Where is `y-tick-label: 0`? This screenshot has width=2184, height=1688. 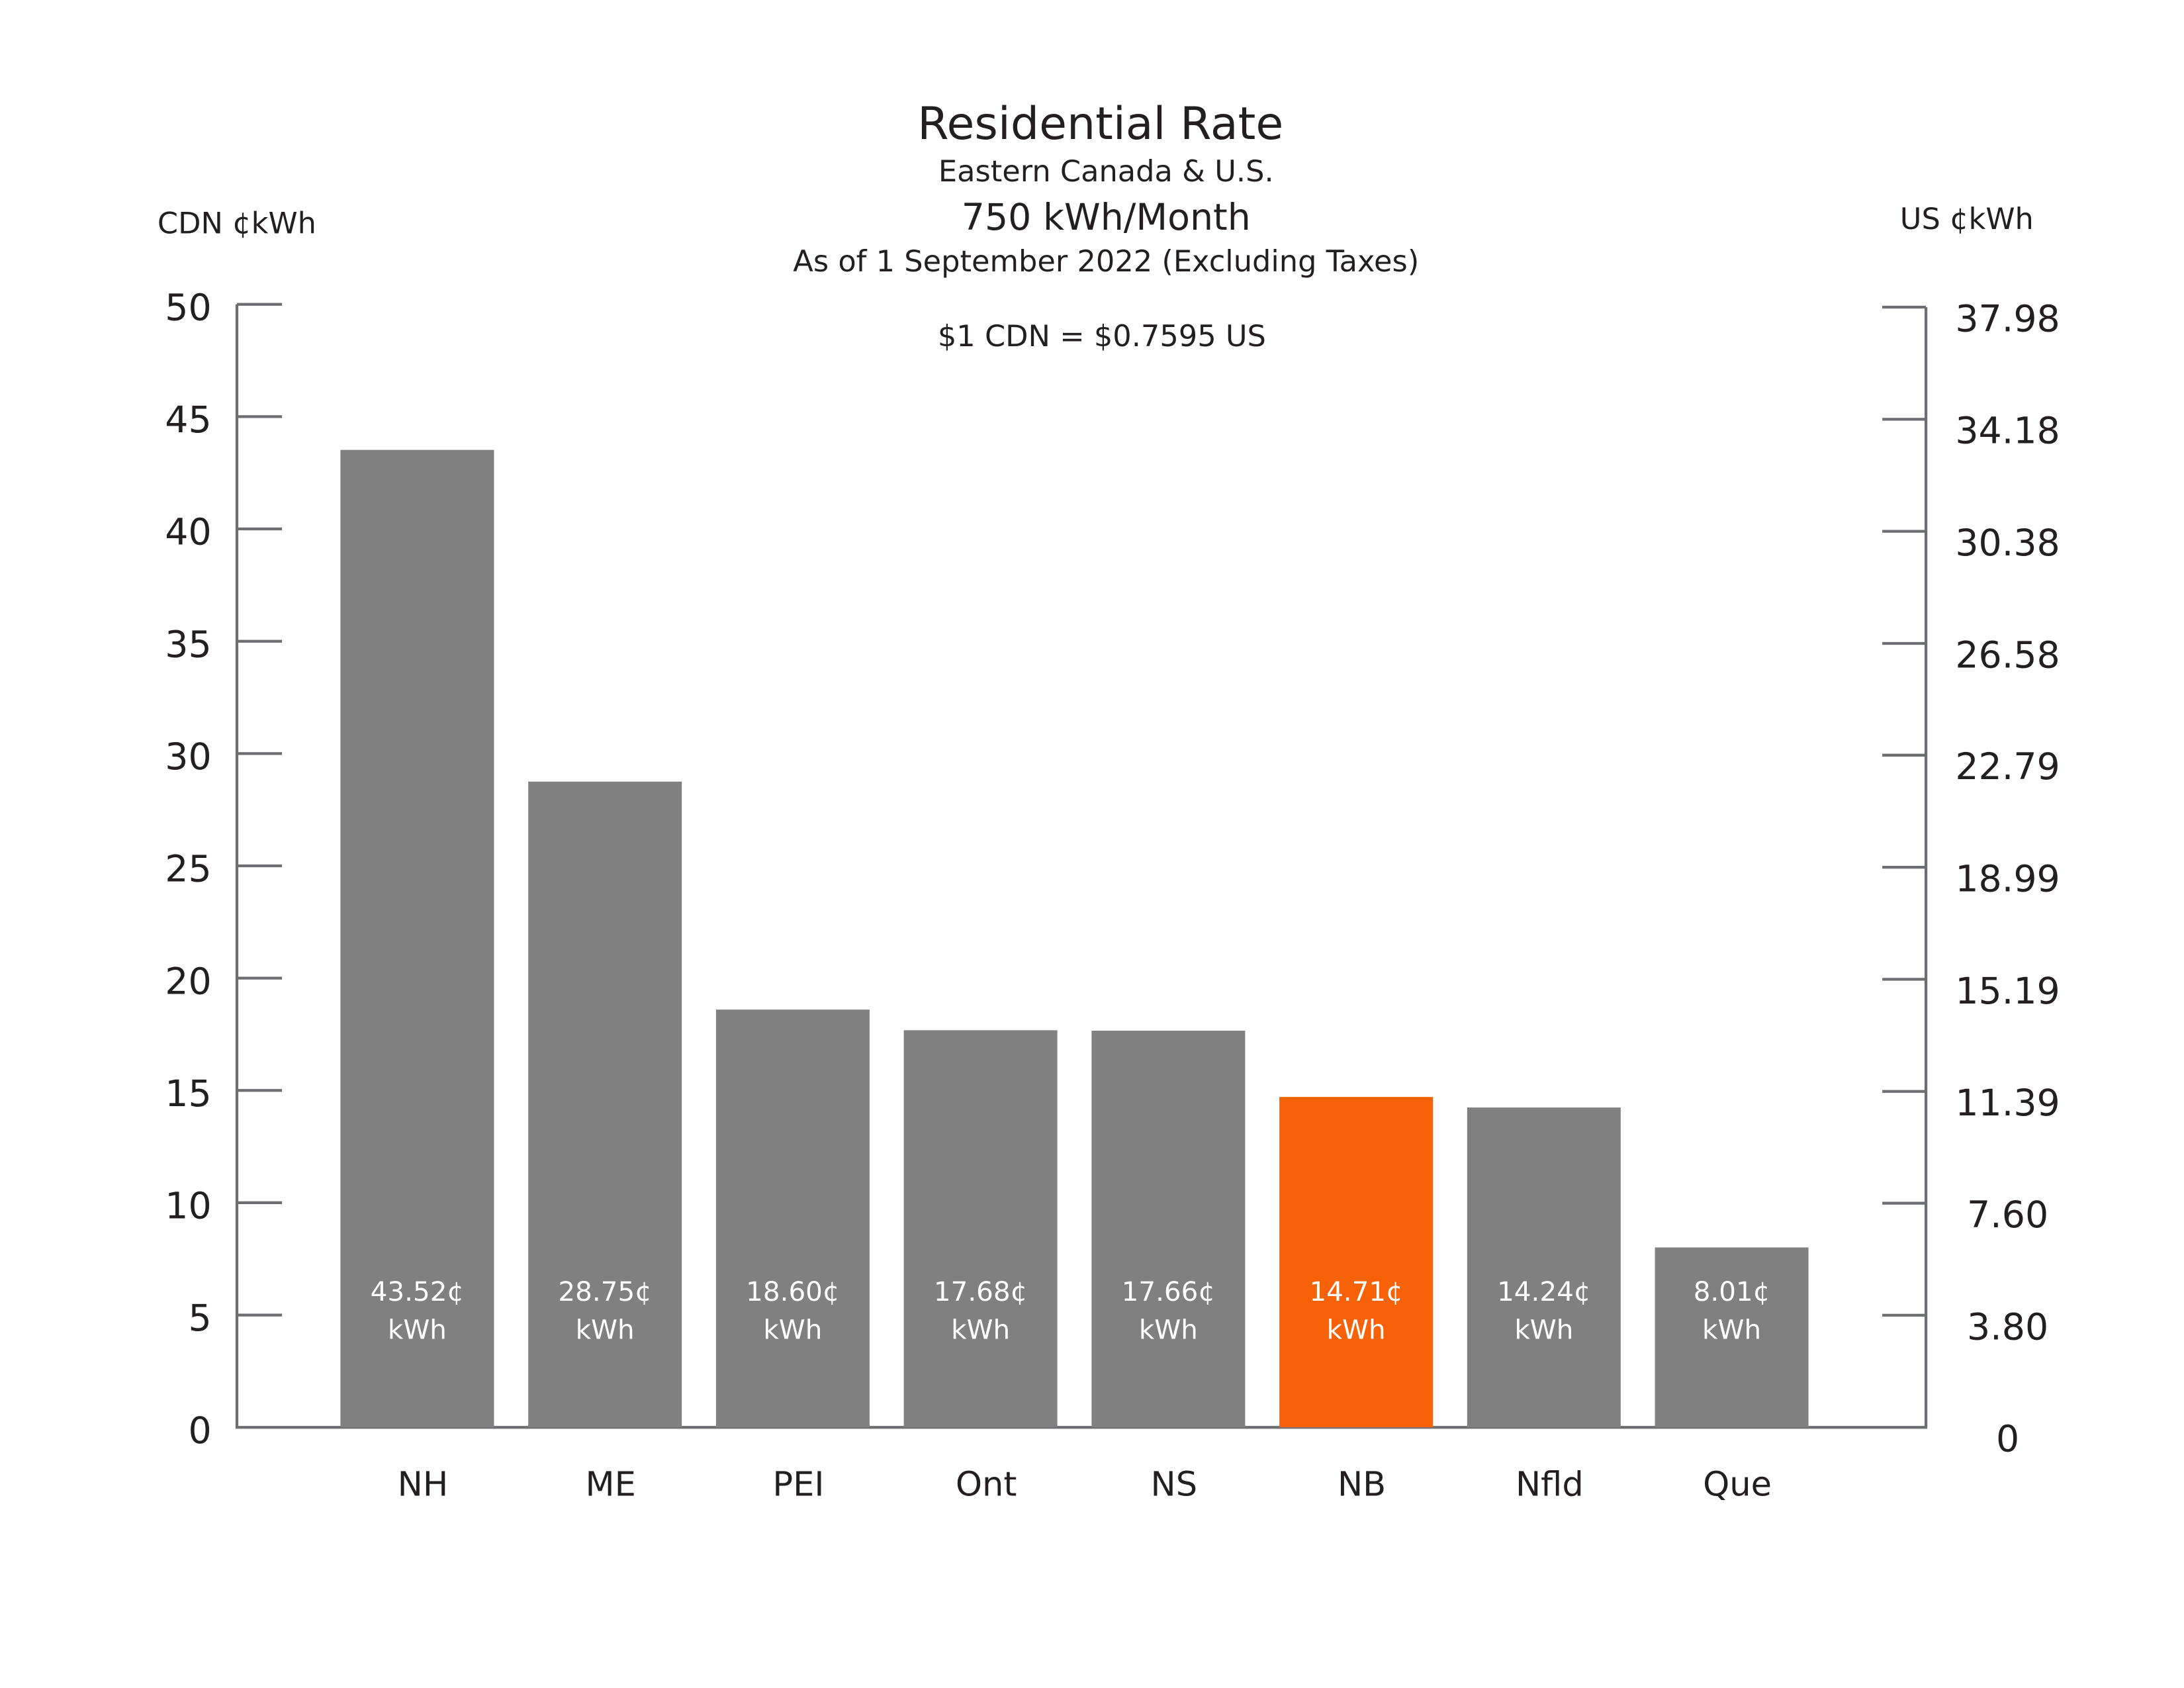
y-tick-label: 0 is located at coordinates (199, 1431).